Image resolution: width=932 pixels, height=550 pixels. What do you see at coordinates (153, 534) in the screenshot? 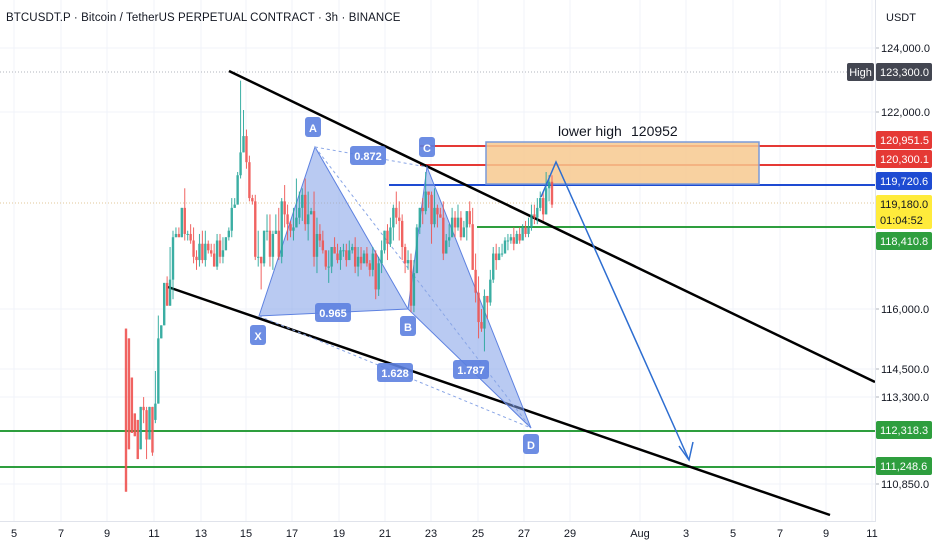
I see `time-tick-label: 11` at bounding box center [153, 534].